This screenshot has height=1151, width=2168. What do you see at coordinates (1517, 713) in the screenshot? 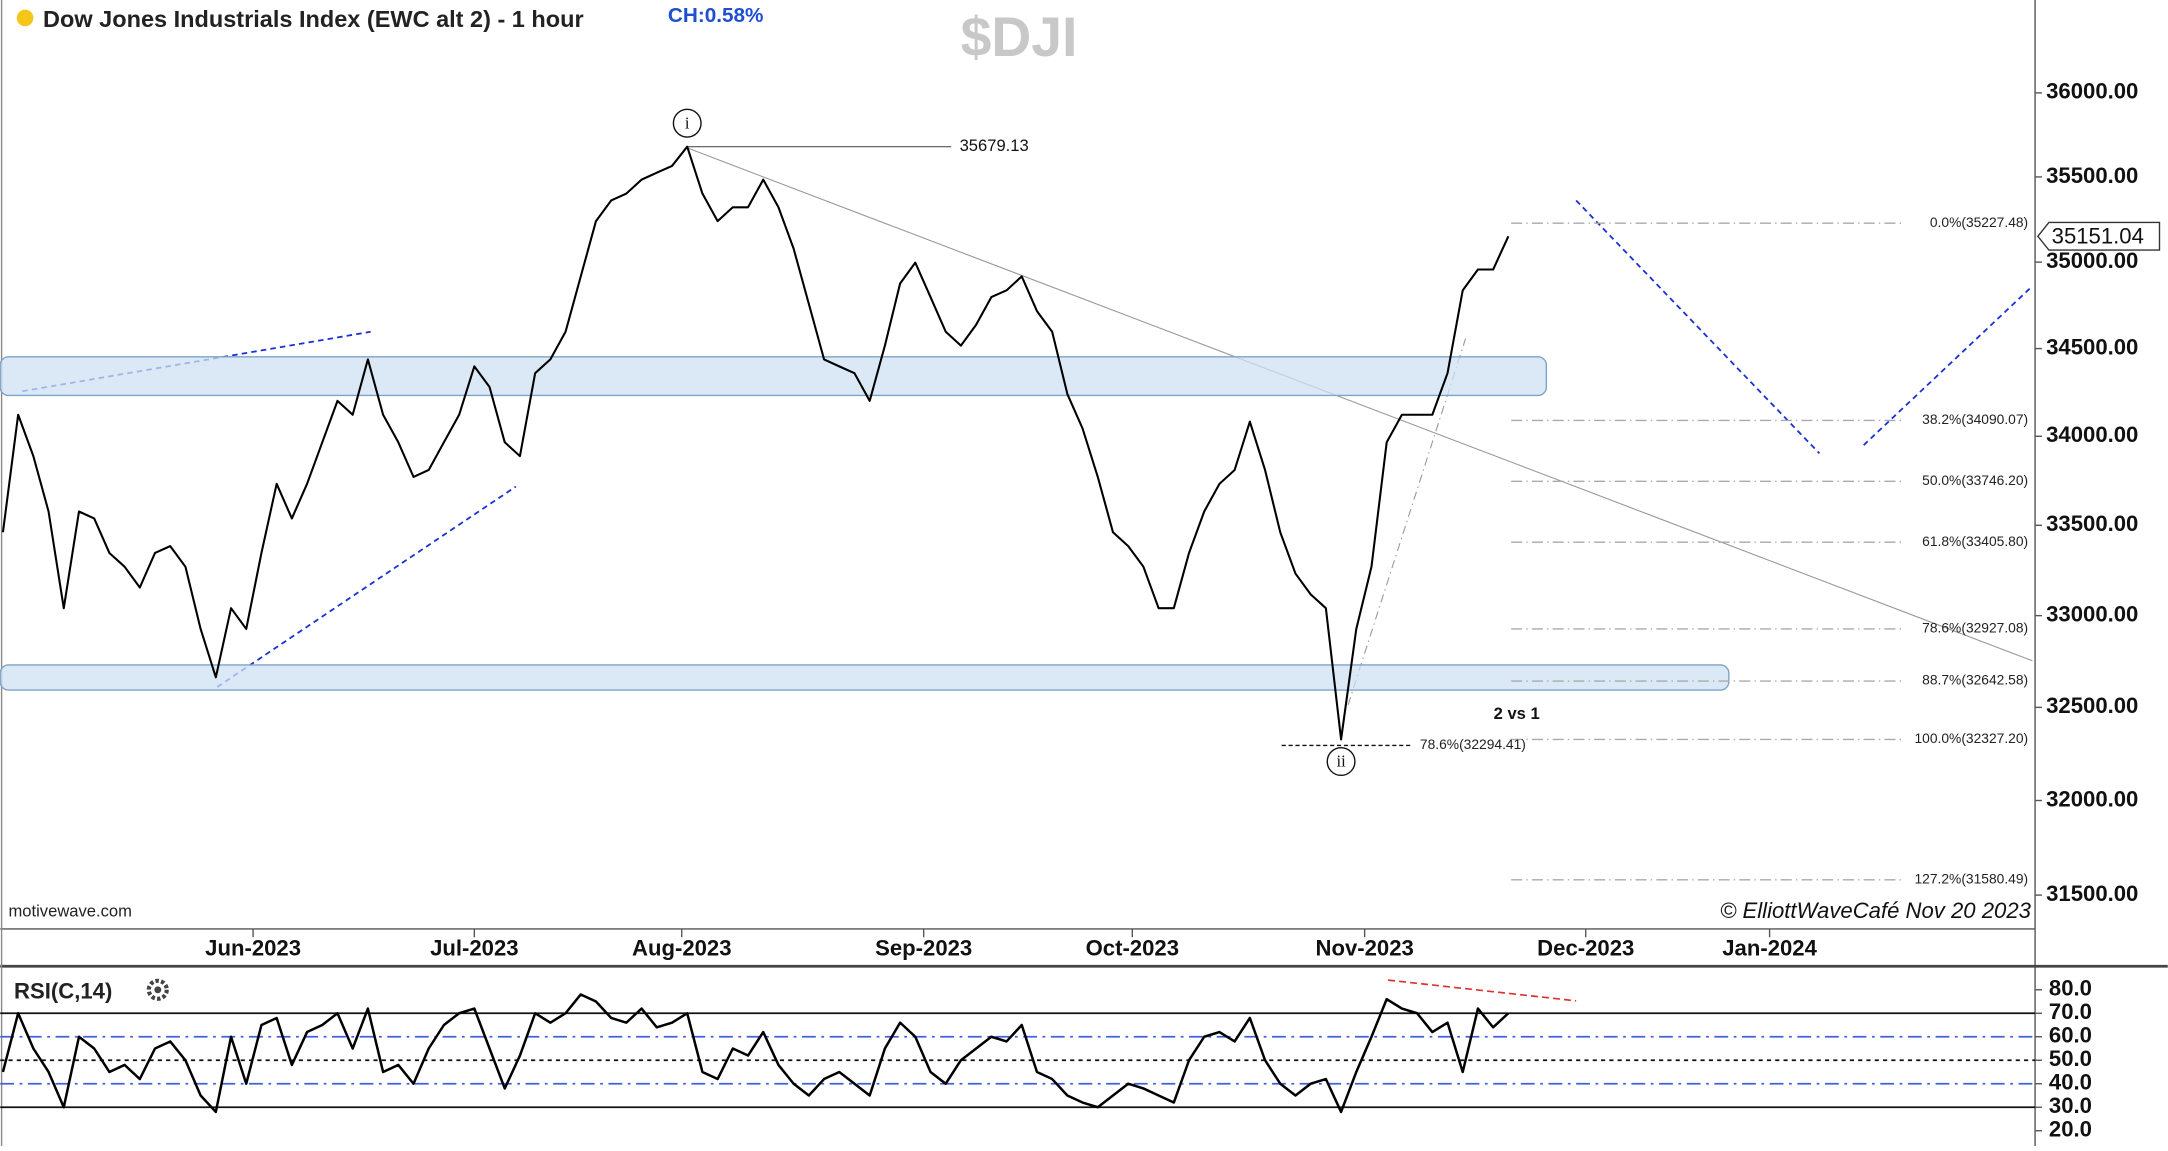
I see `annotation: 2 vs 1` at bounding box center [1517, 713].